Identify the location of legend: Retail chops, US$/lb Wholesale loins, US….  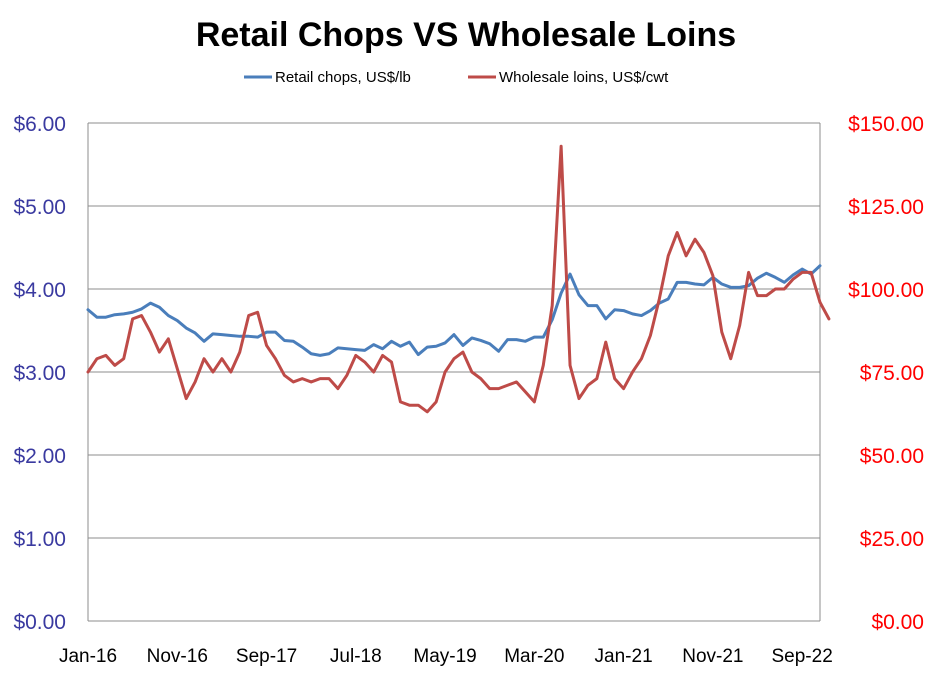
(456, 77).